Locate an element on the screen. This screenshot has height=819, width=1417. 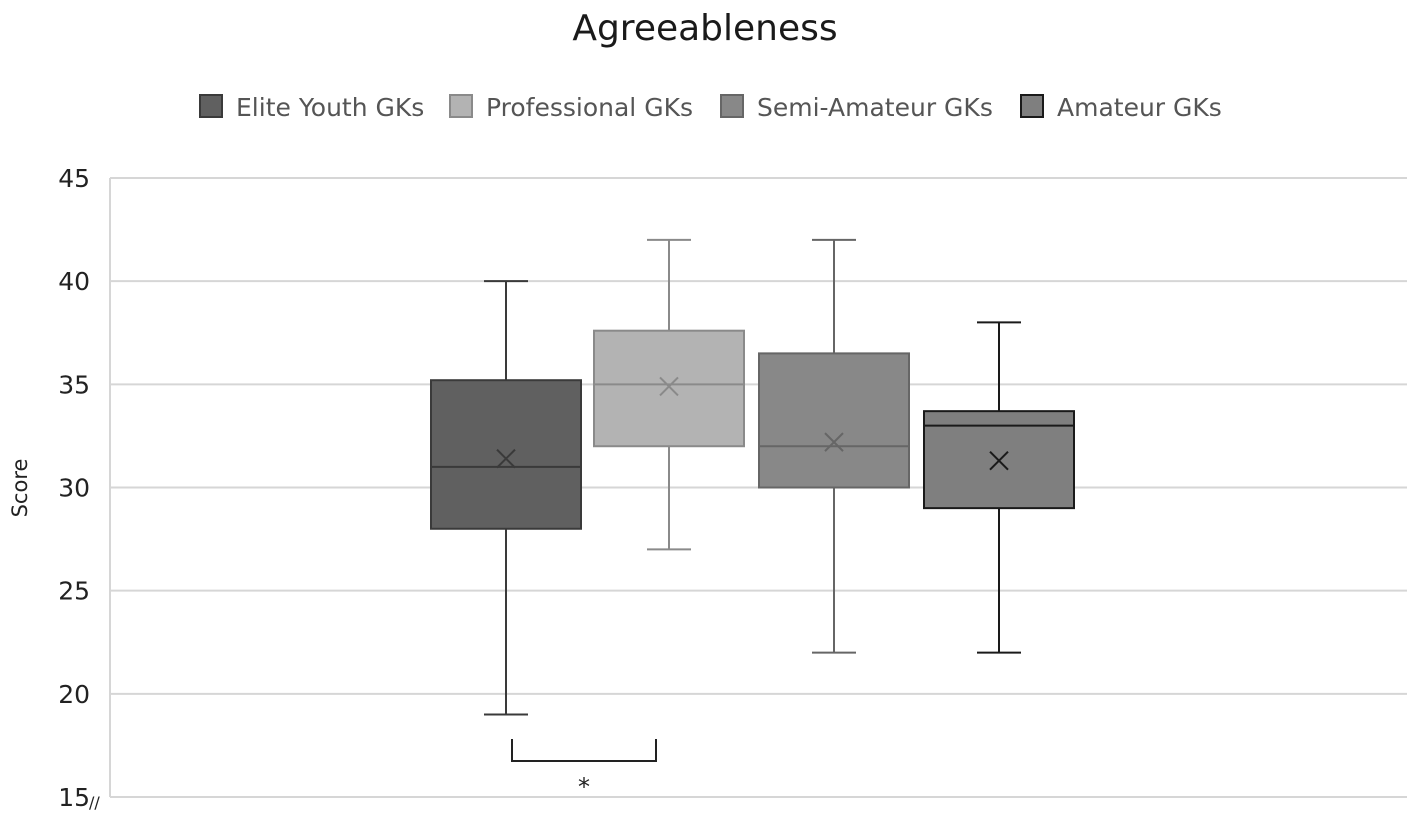
y-tick-label-20: 20 is located at coordinates (74, 694).